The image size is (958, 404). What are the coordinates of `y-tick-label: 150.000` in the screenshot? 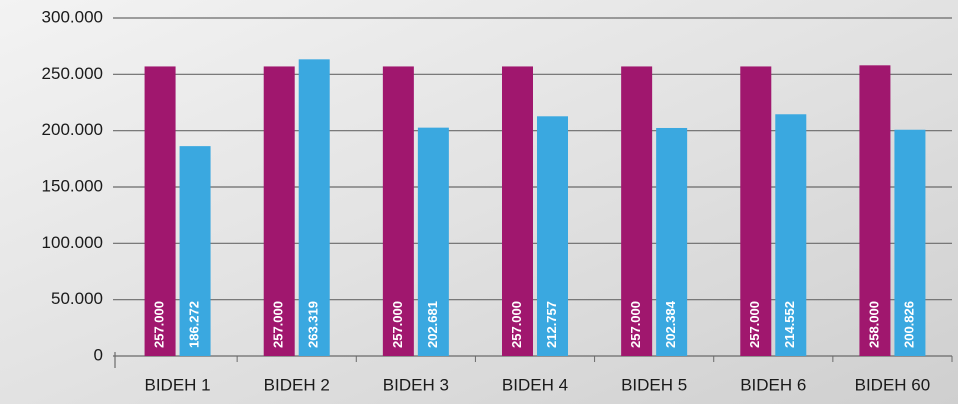 It's located at (72, 185).